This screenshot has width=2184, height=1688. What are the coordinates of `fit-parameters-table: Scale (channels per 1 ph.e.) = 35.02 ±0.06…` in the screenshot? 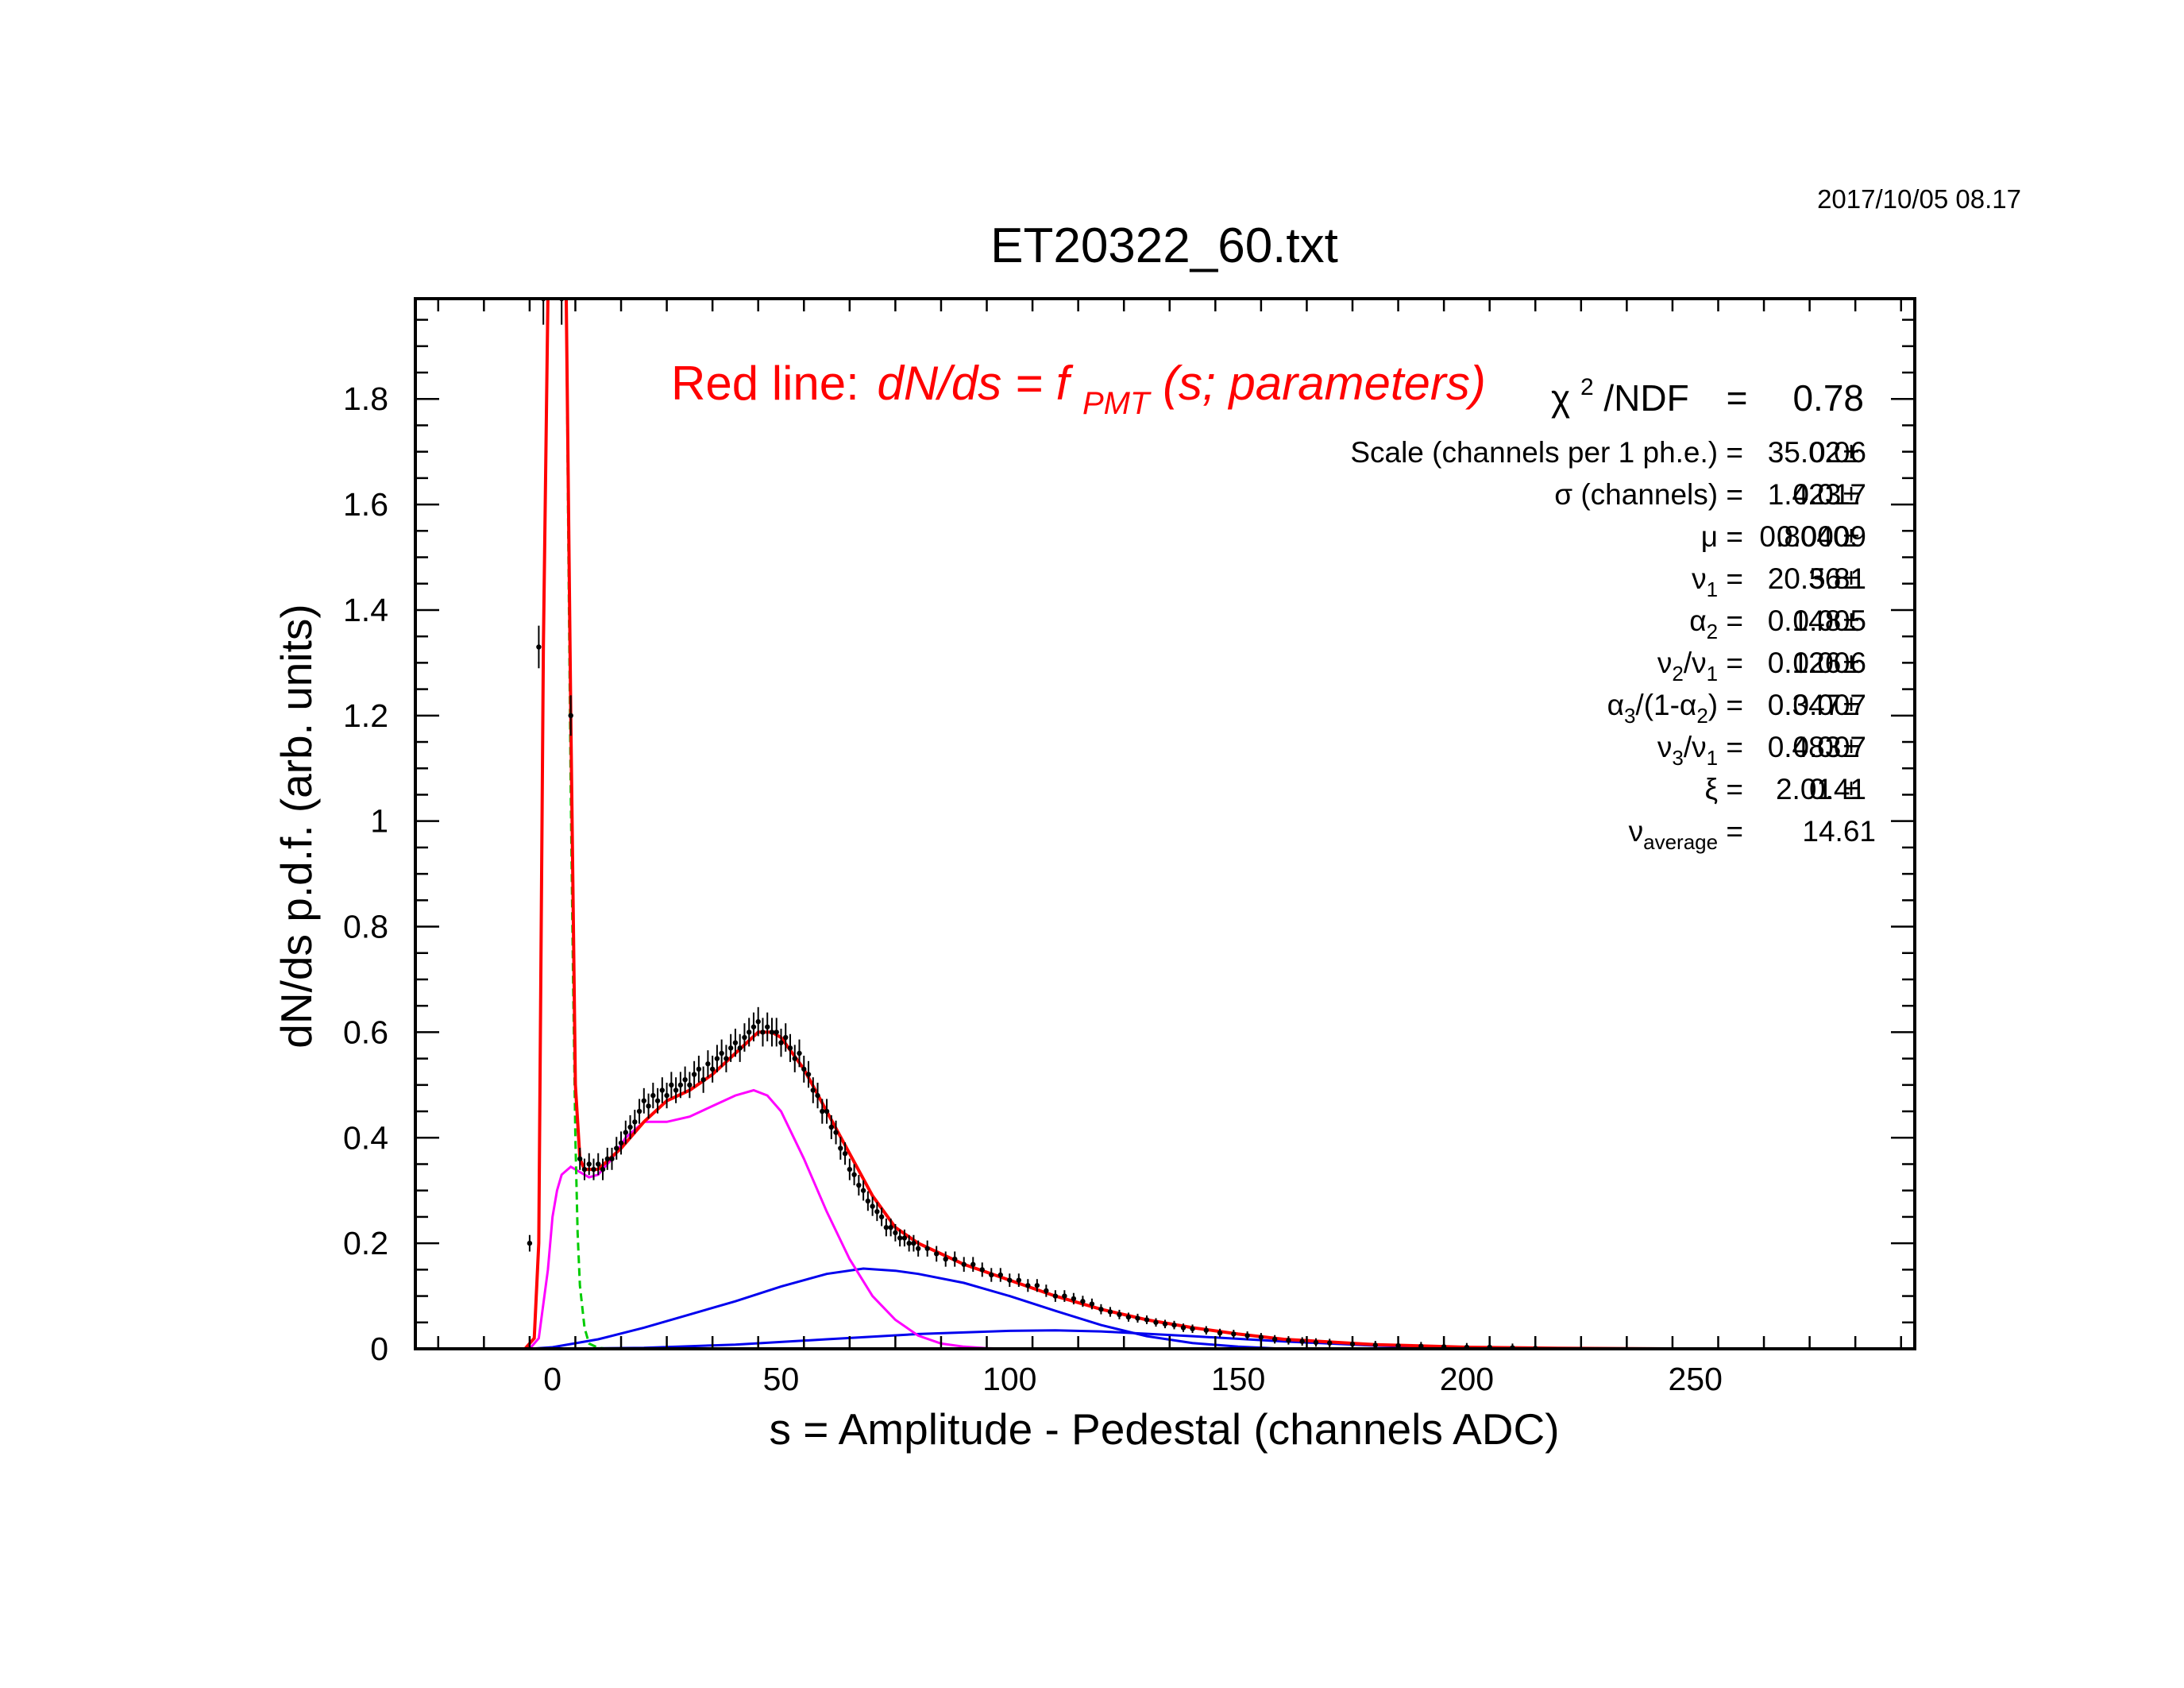 It's located at (1613, 645).